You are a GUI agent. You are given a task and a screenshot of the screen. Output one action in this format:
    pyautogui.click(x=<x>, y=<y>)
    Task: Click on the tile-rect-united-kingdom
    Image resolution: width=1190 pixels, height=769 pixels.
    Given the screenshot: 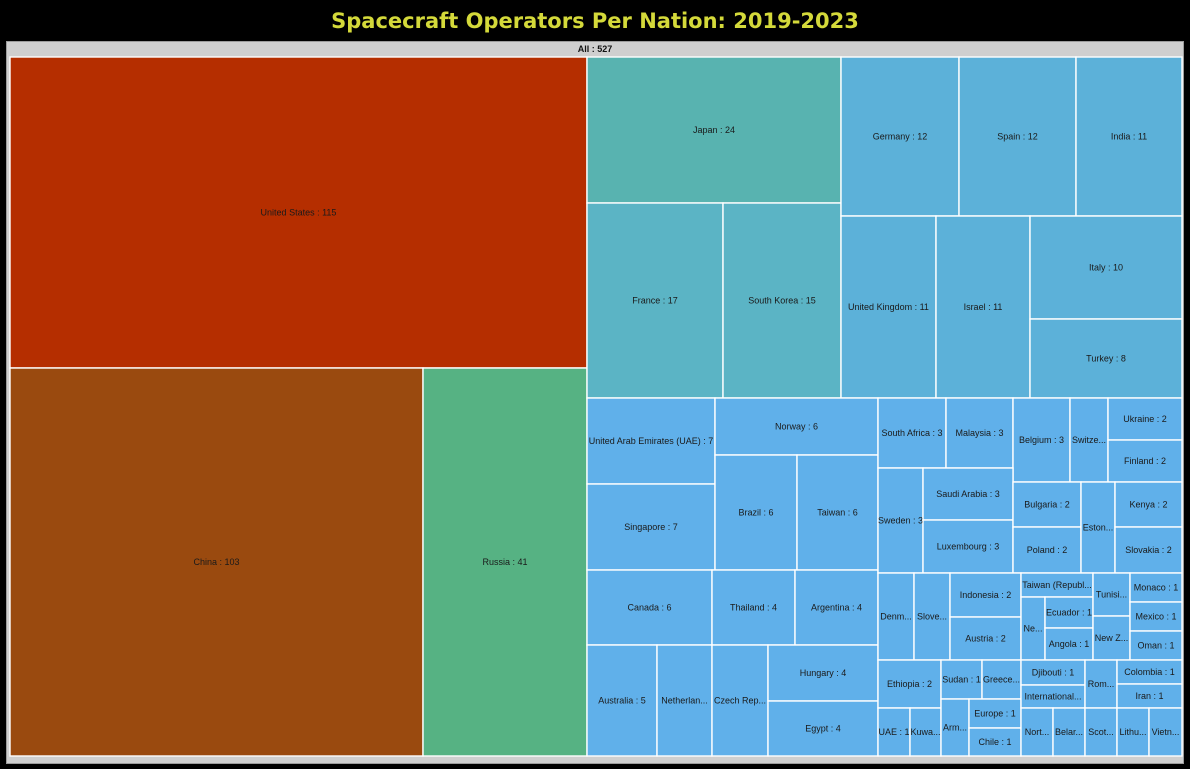 What is the action you would take?
    pyautogui.click(x=888, y=307)
    